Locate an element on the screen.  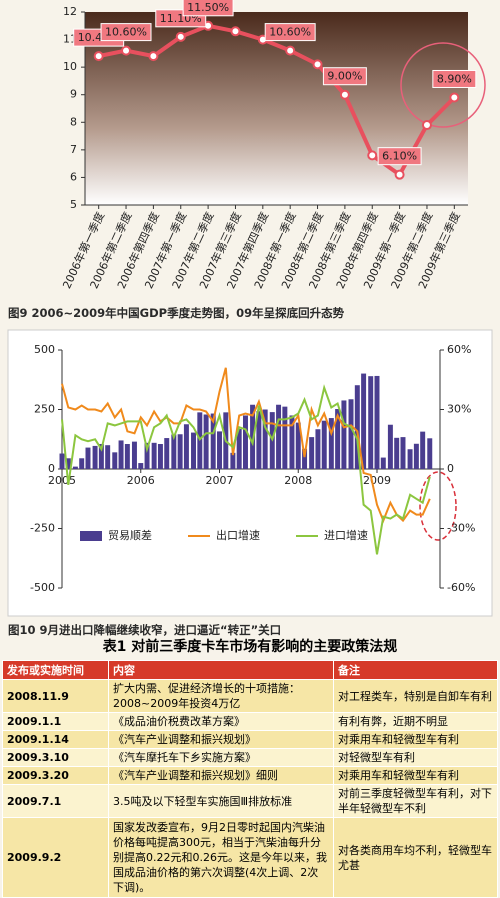
table-row: 2009.1.14 《汽车产业调整和振兴规划》 对乘用车和轻微型车有利 is located at coordinates (250, 739).